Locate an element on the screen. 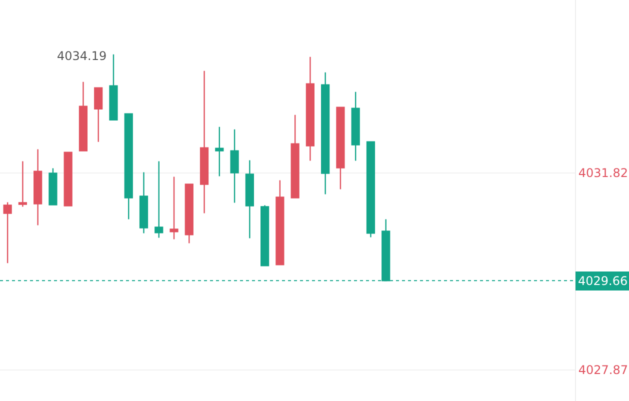  annotation: 4034.19 is located at coordinates (82, 56).